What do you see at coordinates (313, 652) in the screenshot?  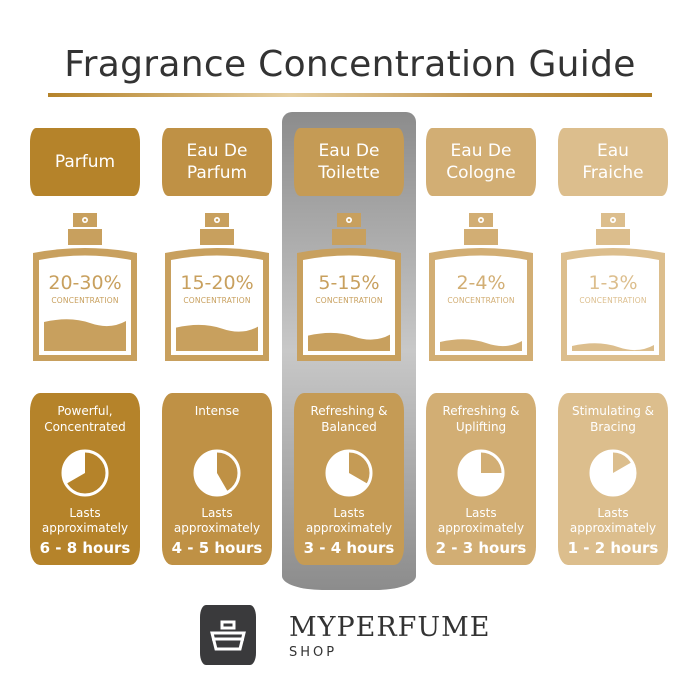 I see `brand-subtitle: SHOP` at bounding box center [313, 652].